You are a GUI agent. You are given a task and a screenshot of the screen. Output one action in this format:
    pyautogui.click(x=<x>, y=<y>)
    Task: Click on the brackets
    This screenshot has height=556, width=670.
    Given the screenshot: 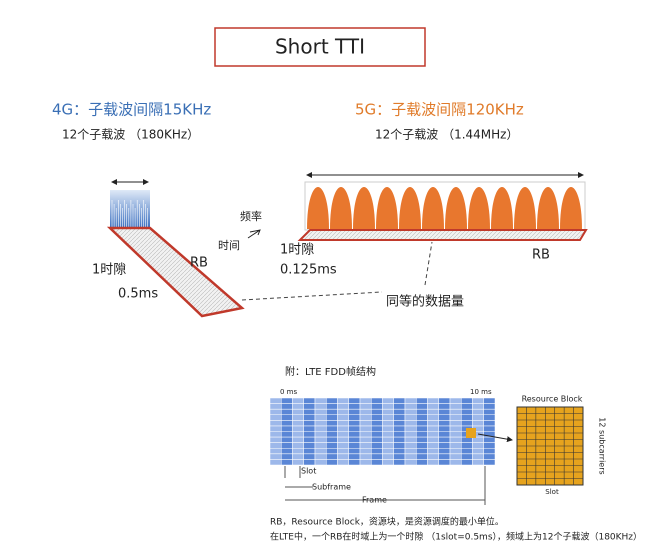 What is the action you would take?
    pyautogui.click(x=385, y=485)
    